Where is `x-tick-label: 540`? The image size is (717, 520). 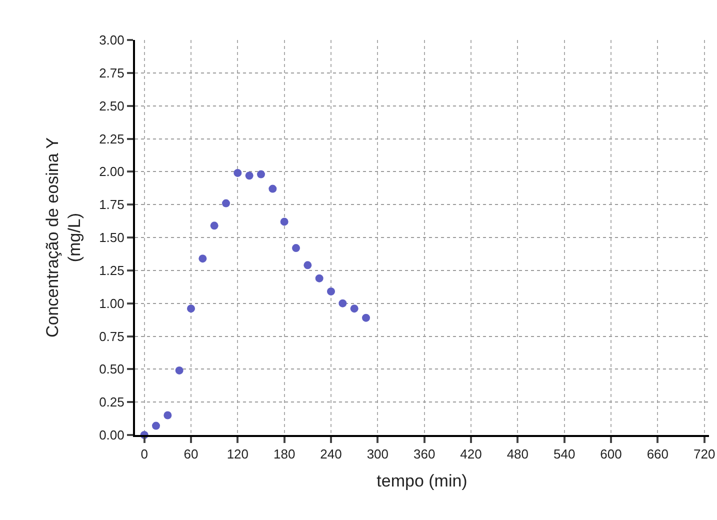
x-tick-label: 540 is located at coordinates (564, 454).